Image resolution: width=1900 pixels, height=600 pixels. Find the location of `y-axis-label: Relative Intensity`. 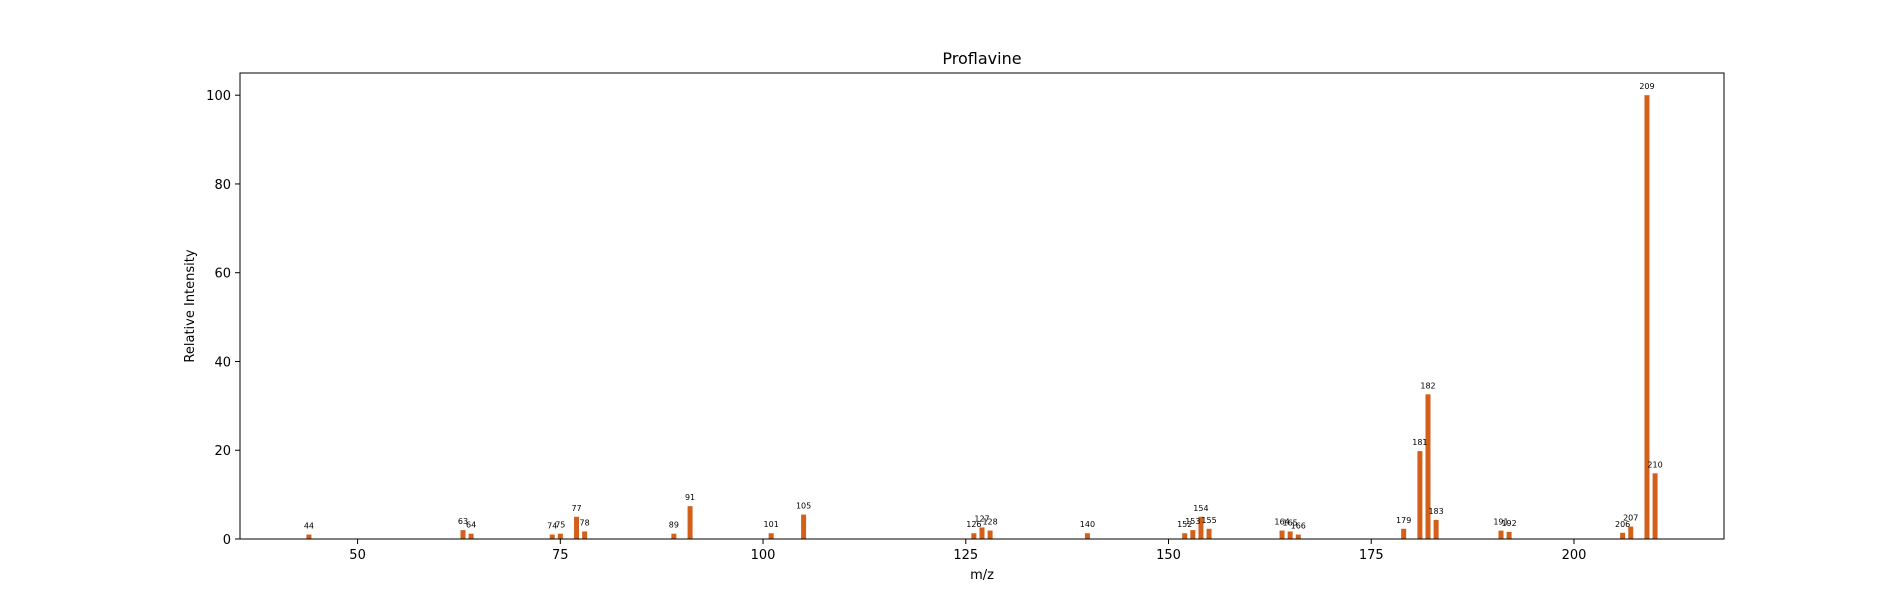

y-axis-label: Relative Intensity is located at coordinates (190, 305).